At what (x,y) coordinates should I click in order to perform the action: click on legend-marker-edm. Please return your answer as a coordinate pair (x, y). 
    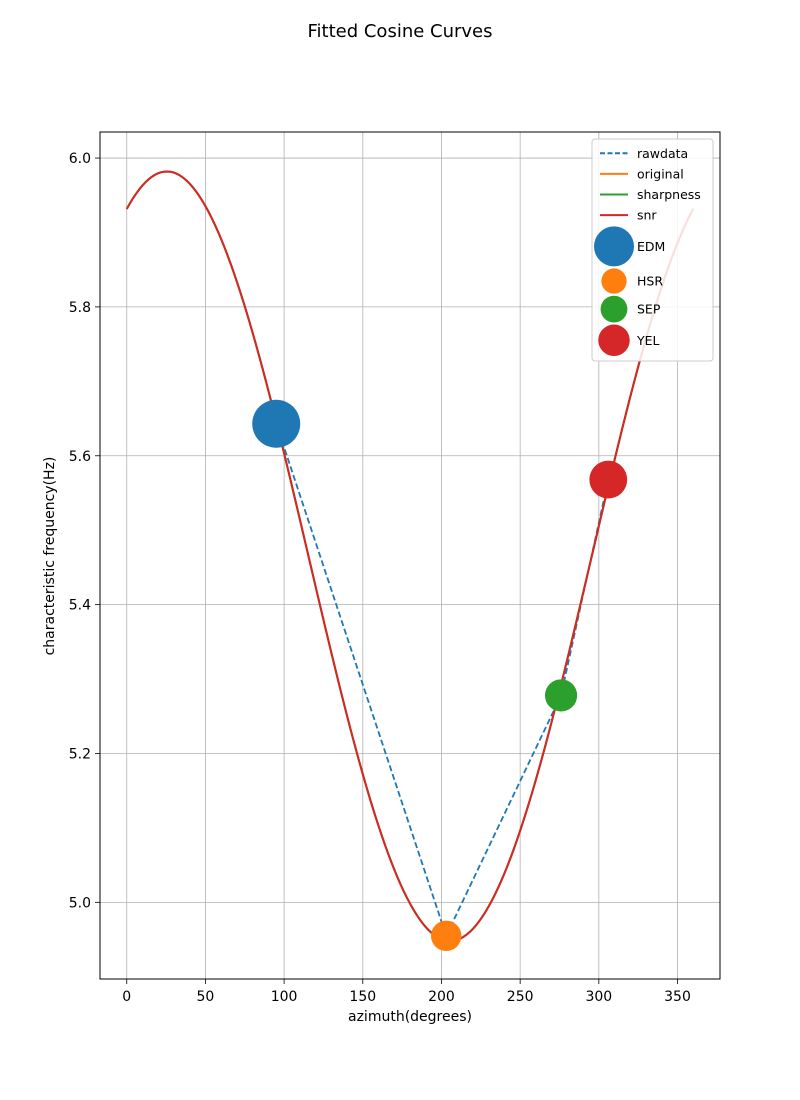
    Looking at the image, I should click on (614, 246).